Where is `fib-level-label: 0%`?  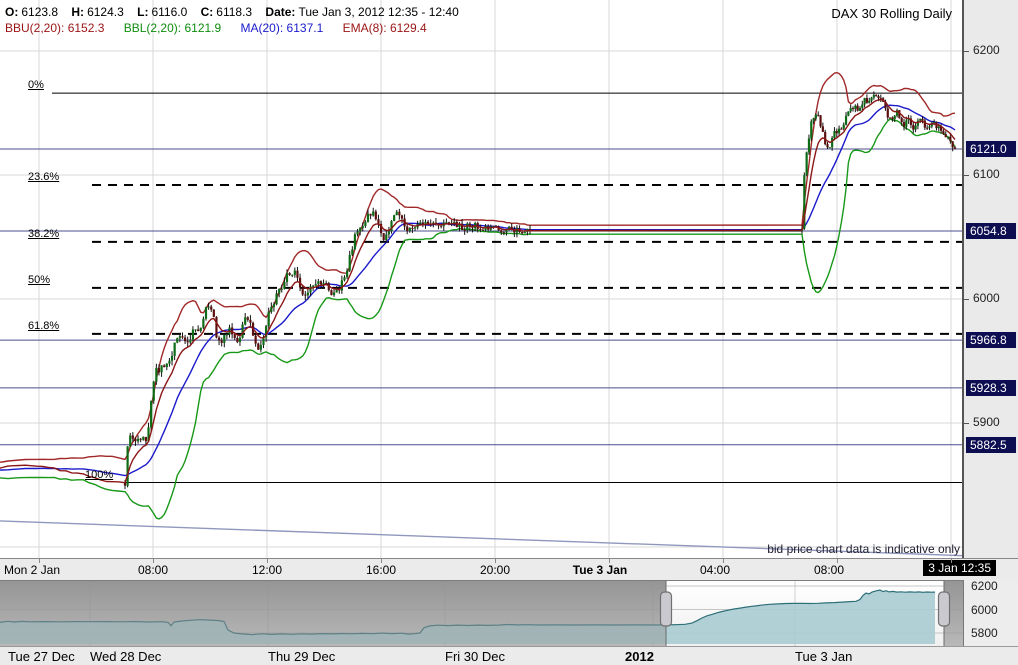
fib-level-label: 0% is located at coordinates (36, 85).